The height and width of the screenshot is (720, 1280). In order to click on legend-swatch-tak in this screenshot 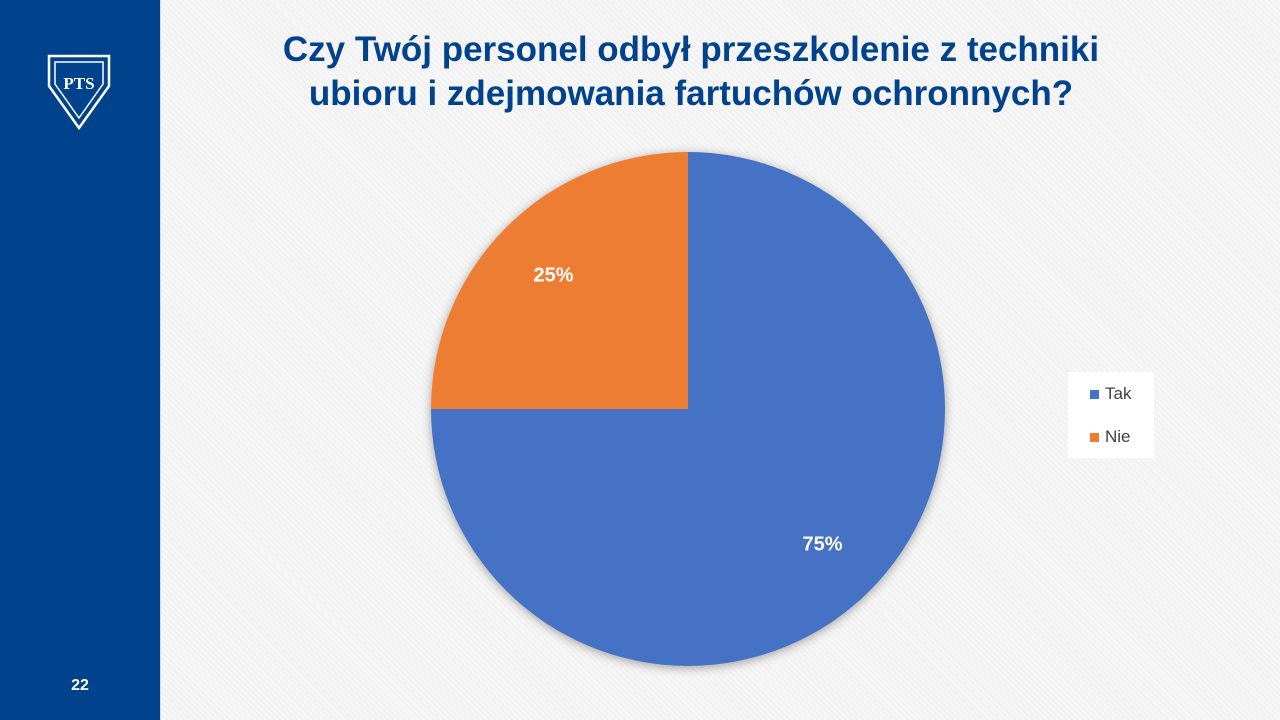, I will do `click(1094, 394)`.